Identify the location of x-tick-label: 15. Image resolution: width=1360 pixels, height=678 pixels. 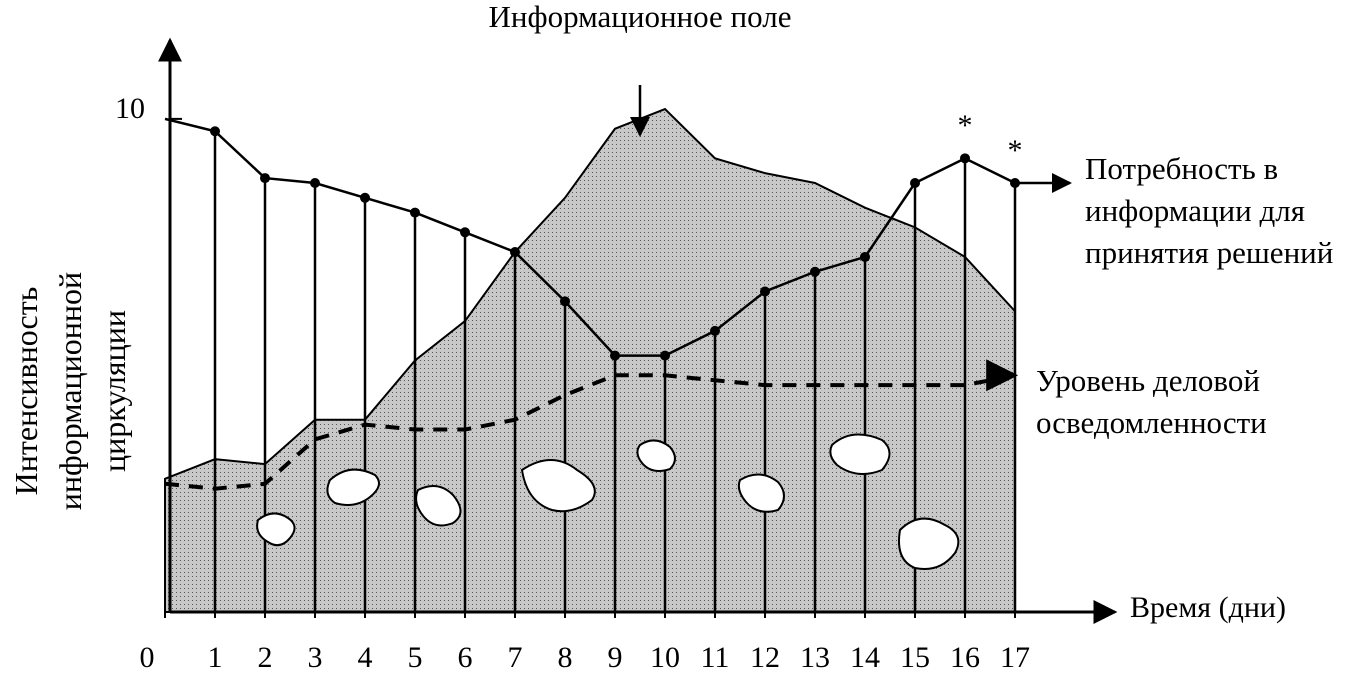
(915, 657).